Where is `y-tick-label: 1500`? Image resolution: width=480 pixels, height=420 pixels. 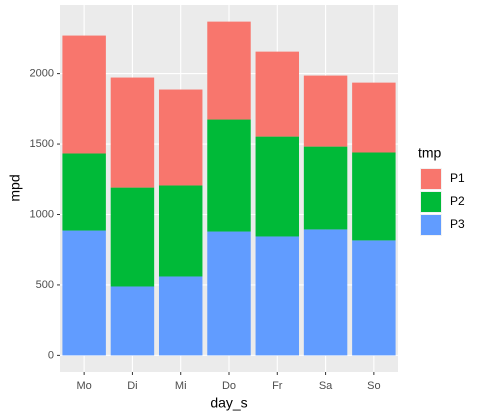
y-tick-label: 1500 is located at coordinates (42, 144).